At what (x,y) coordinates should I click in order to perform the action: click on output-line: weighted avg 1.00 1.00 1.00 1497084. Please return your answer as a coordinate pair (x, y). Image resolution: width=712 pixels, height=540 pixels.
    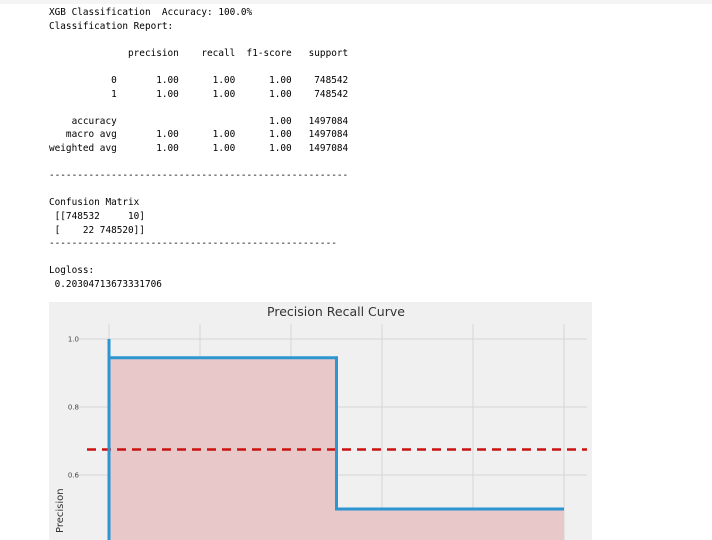
    Looking at the image, I should click on (199, 148).